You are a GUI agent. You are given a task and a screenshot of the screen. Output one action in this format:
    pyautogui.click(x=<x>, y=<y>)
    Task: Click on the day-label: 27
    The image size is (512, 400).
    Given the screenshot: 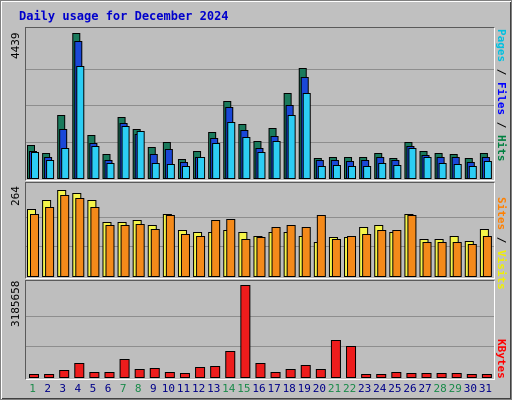 What is the action you would take?
    pyautogui.click(x=425, y=388)
    